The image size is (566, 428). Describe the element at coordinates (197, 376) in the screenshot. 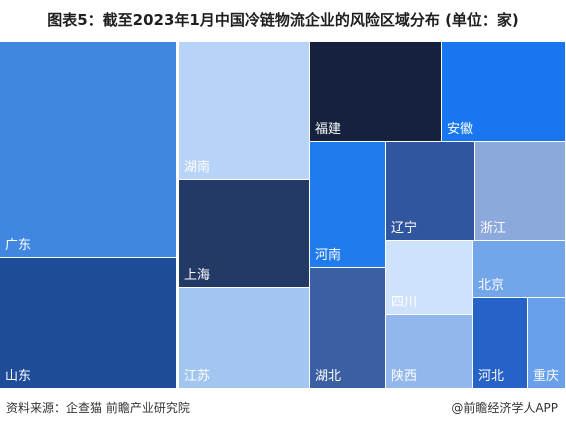

I see `treemap-label-4: 江苏` at that location.